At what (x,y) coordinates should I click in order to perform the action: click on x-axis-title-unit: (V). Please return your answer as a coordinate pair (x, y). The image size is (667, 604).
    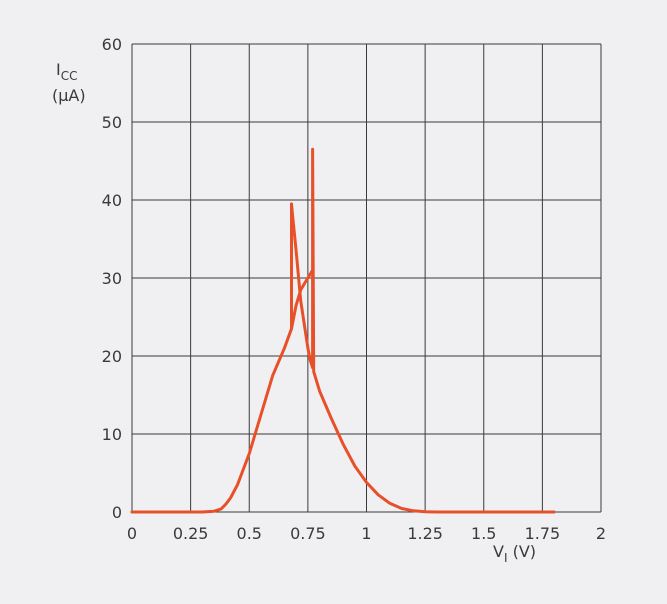
    Looking at the image, I should click on (522, 551).